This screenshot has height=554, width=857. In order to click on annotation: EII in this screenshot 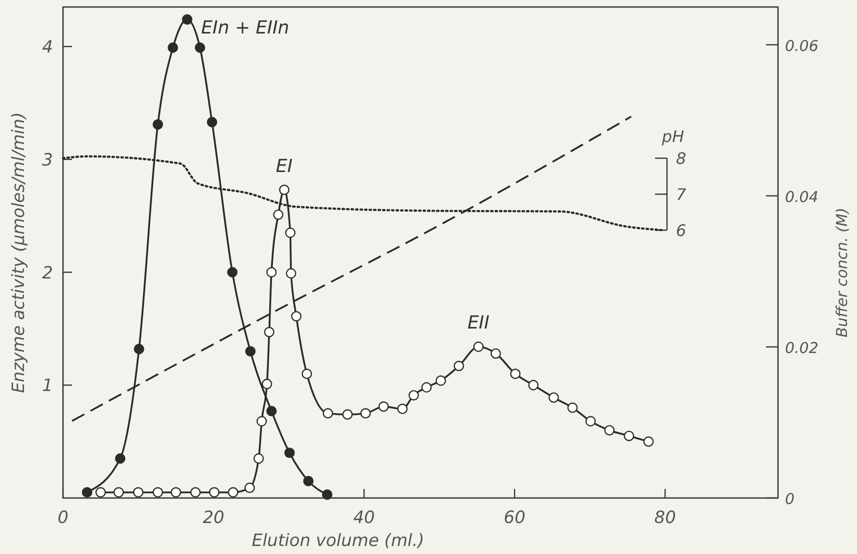, I will do `click(478, 323)`.